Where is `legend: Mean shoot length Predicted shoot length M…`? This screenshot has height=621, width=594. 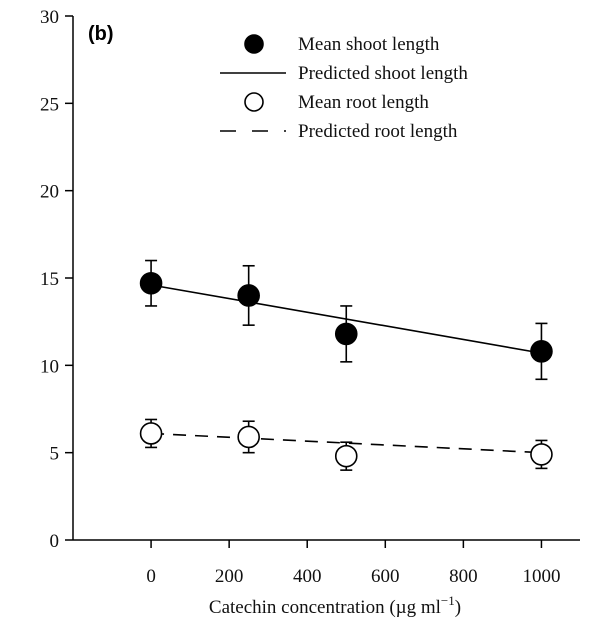 legend: Mean shoot length Predicted shoot length M… is located at coordinates (344, 88).